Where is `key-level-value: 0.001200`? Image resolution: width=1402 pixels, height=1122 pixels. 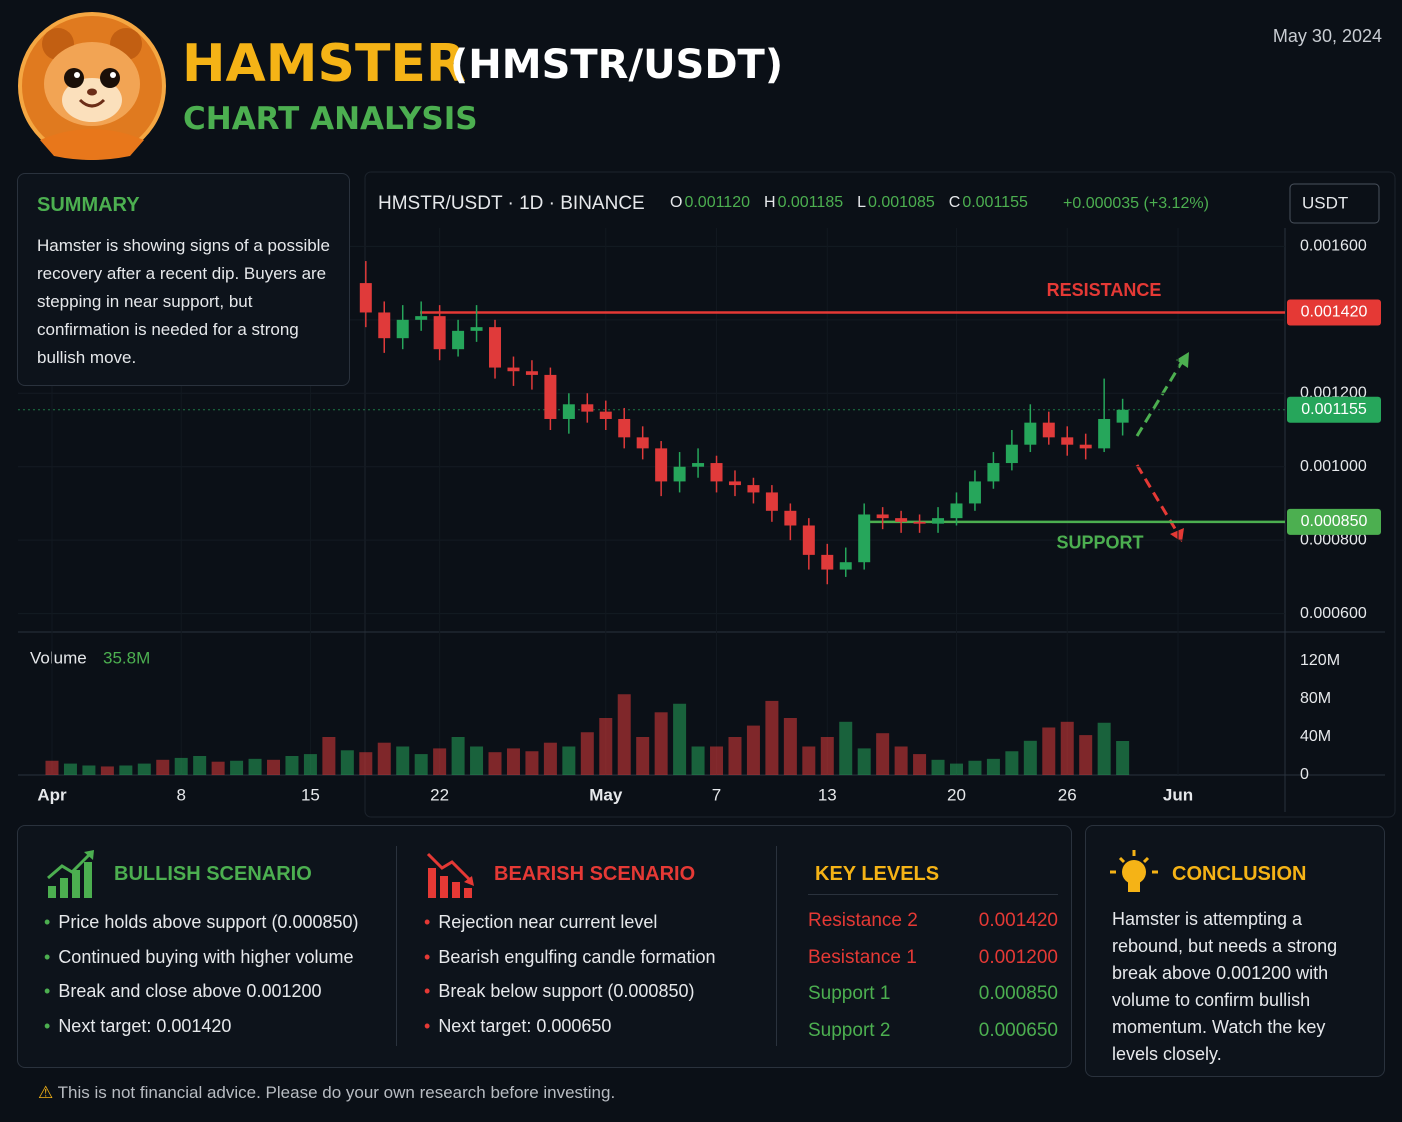
key-level-value: 0.001200 is located at coordinates (1018, 957).